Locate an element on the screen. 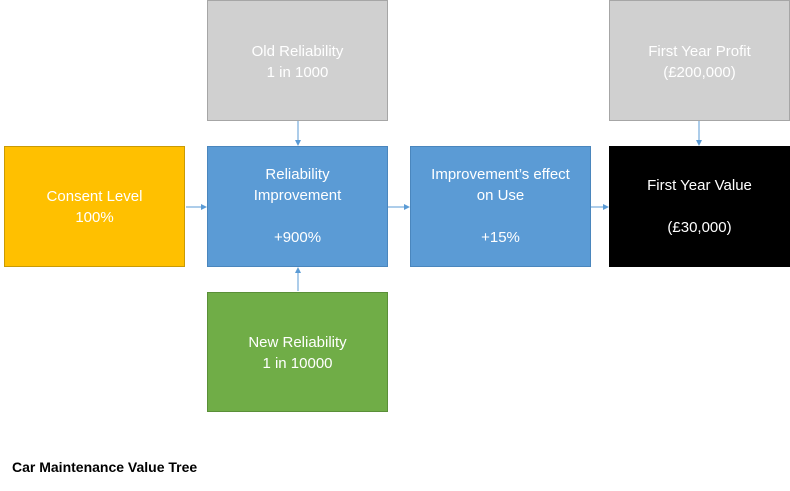  node-improvement-effect: Improvement’s effect on Use +15% is located at coordinates (500, 206).